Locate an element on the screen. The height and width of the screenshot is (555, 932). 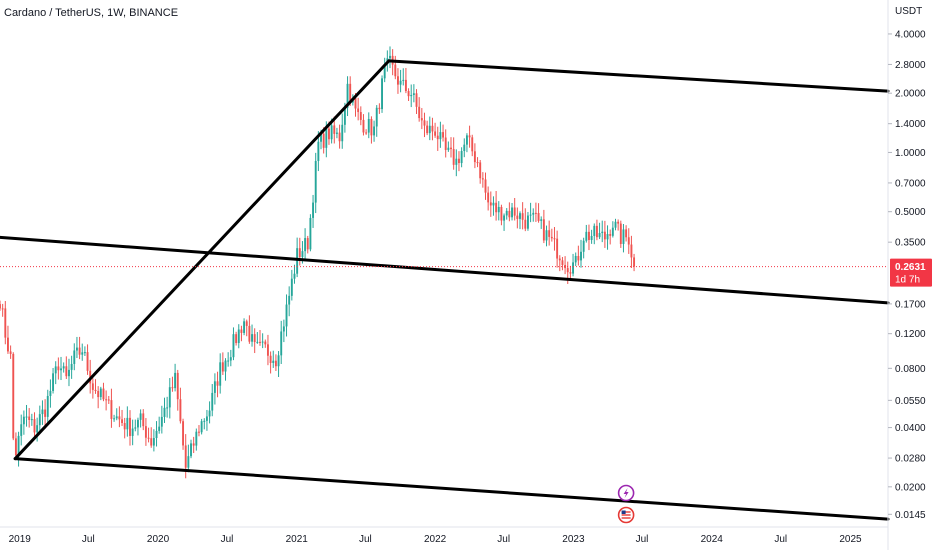
x-tick-label: 2021 is located at coordinates (297, 539).